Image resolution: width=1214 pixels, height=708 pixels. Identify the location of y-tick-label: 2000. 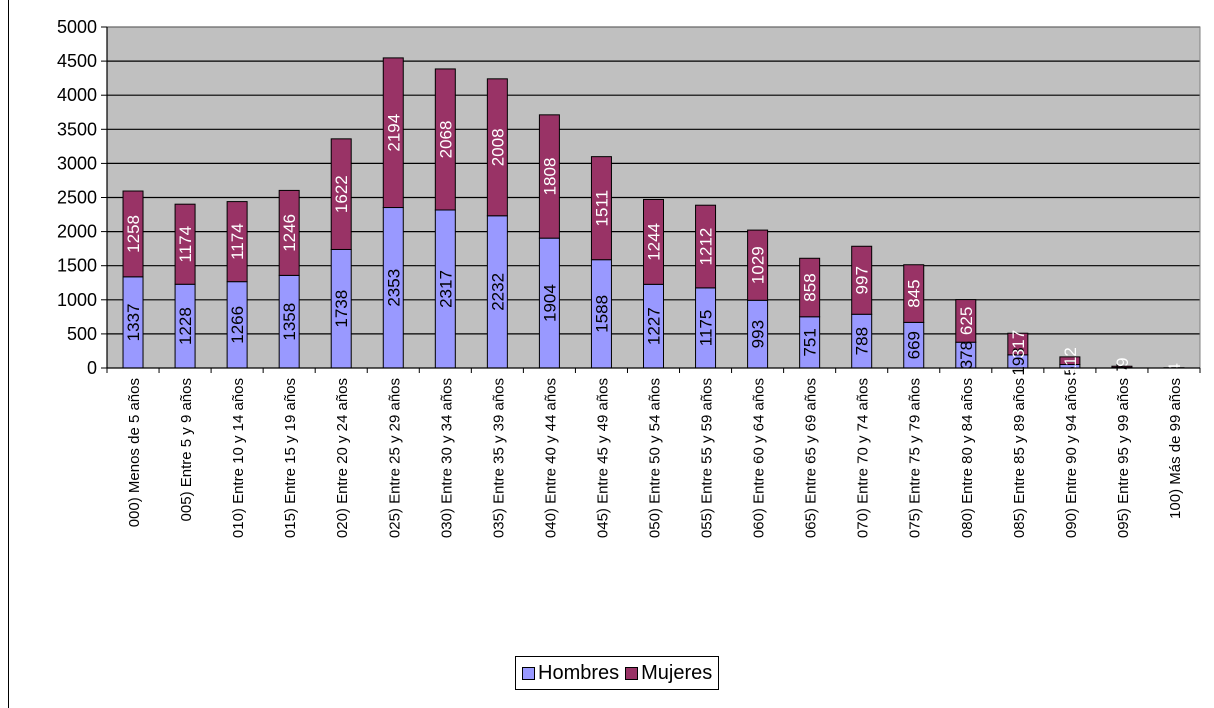
(77, 232).